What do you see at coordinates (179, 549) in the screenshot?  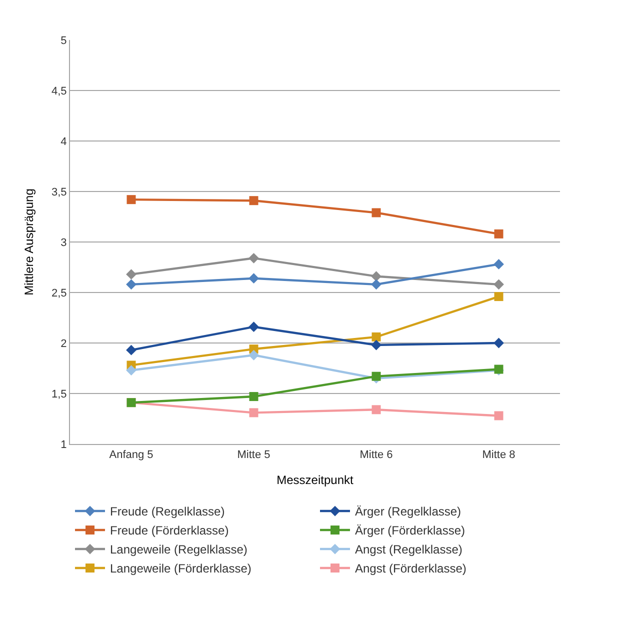 I see `legend-label: Langeweile (Regelklasse)` at bounding box center [179, 549].